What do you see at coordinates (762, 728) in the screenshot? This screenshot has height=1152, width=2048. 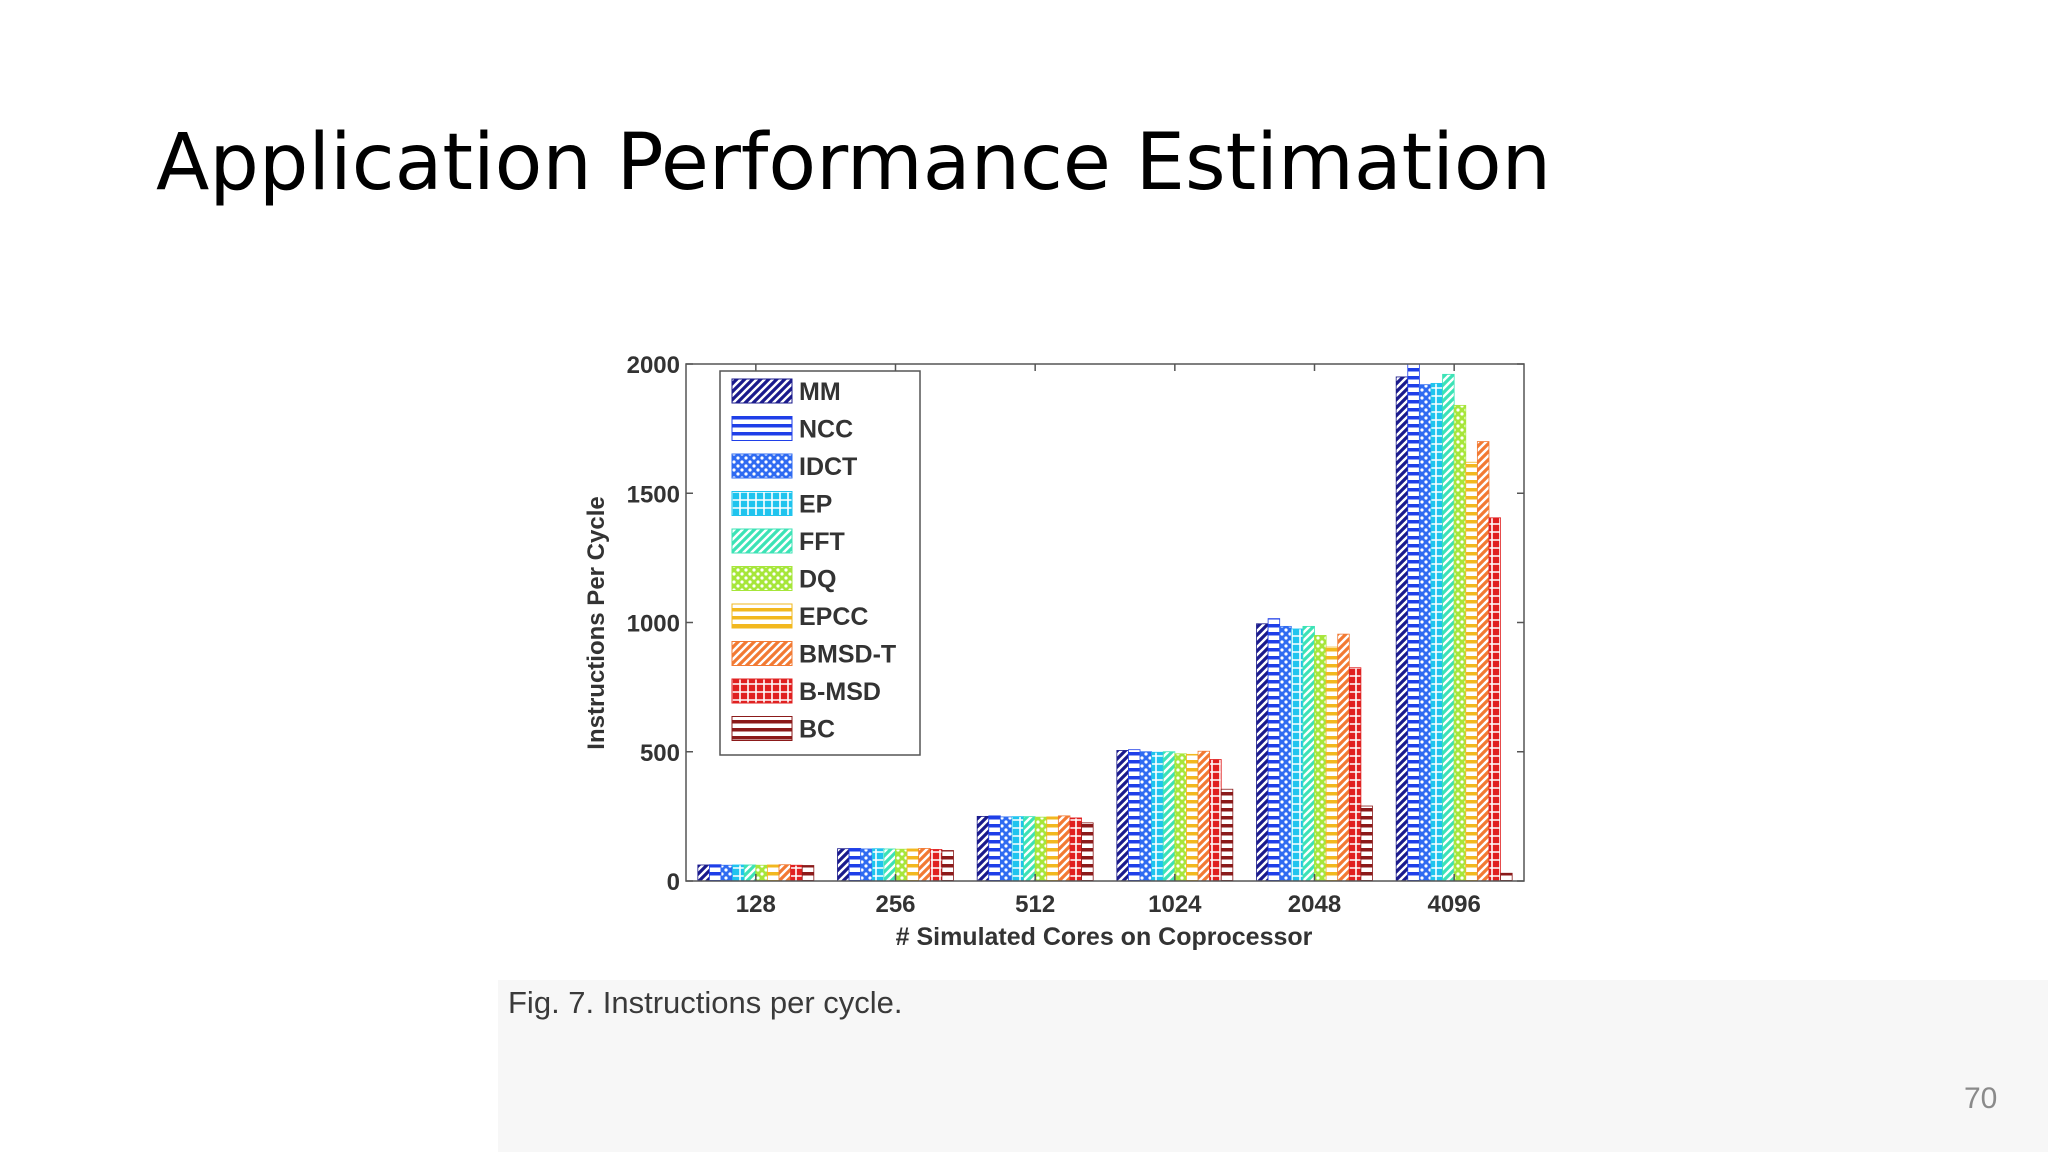 I see `legend-swatch-BC` at bounding box center [762, 728].